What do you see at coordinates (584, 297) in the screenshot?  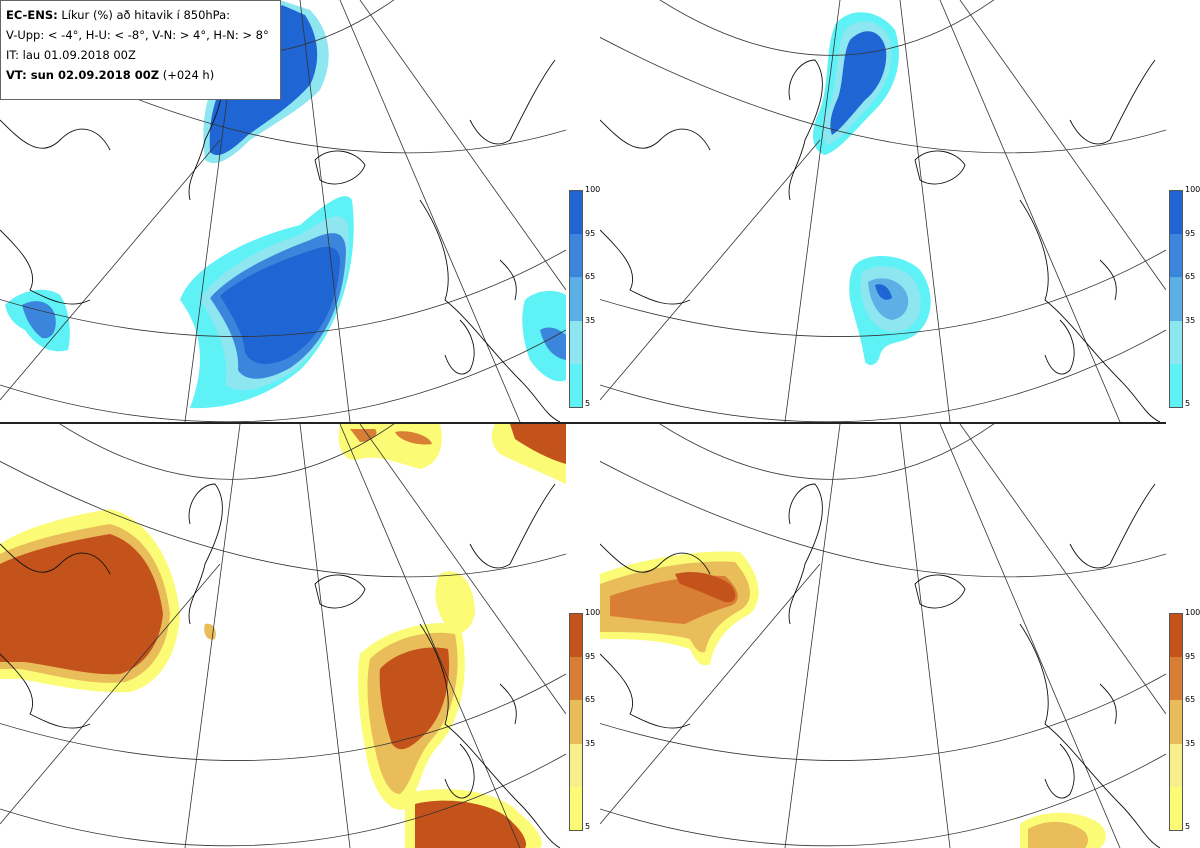 I see `colorbar-cold-left: 100 95 65 35 5` at bounding box center [584, 297].